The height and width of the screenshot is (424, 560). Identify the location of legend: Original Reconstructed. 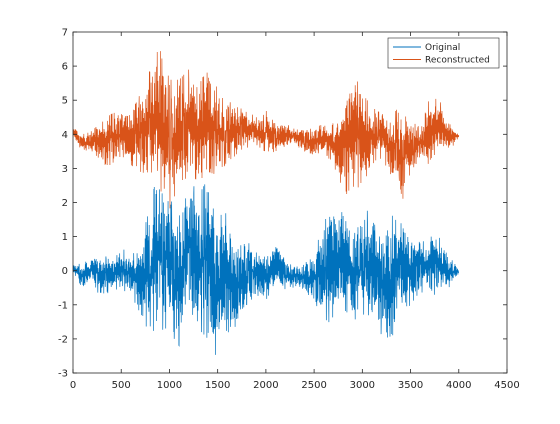
(443, 53).